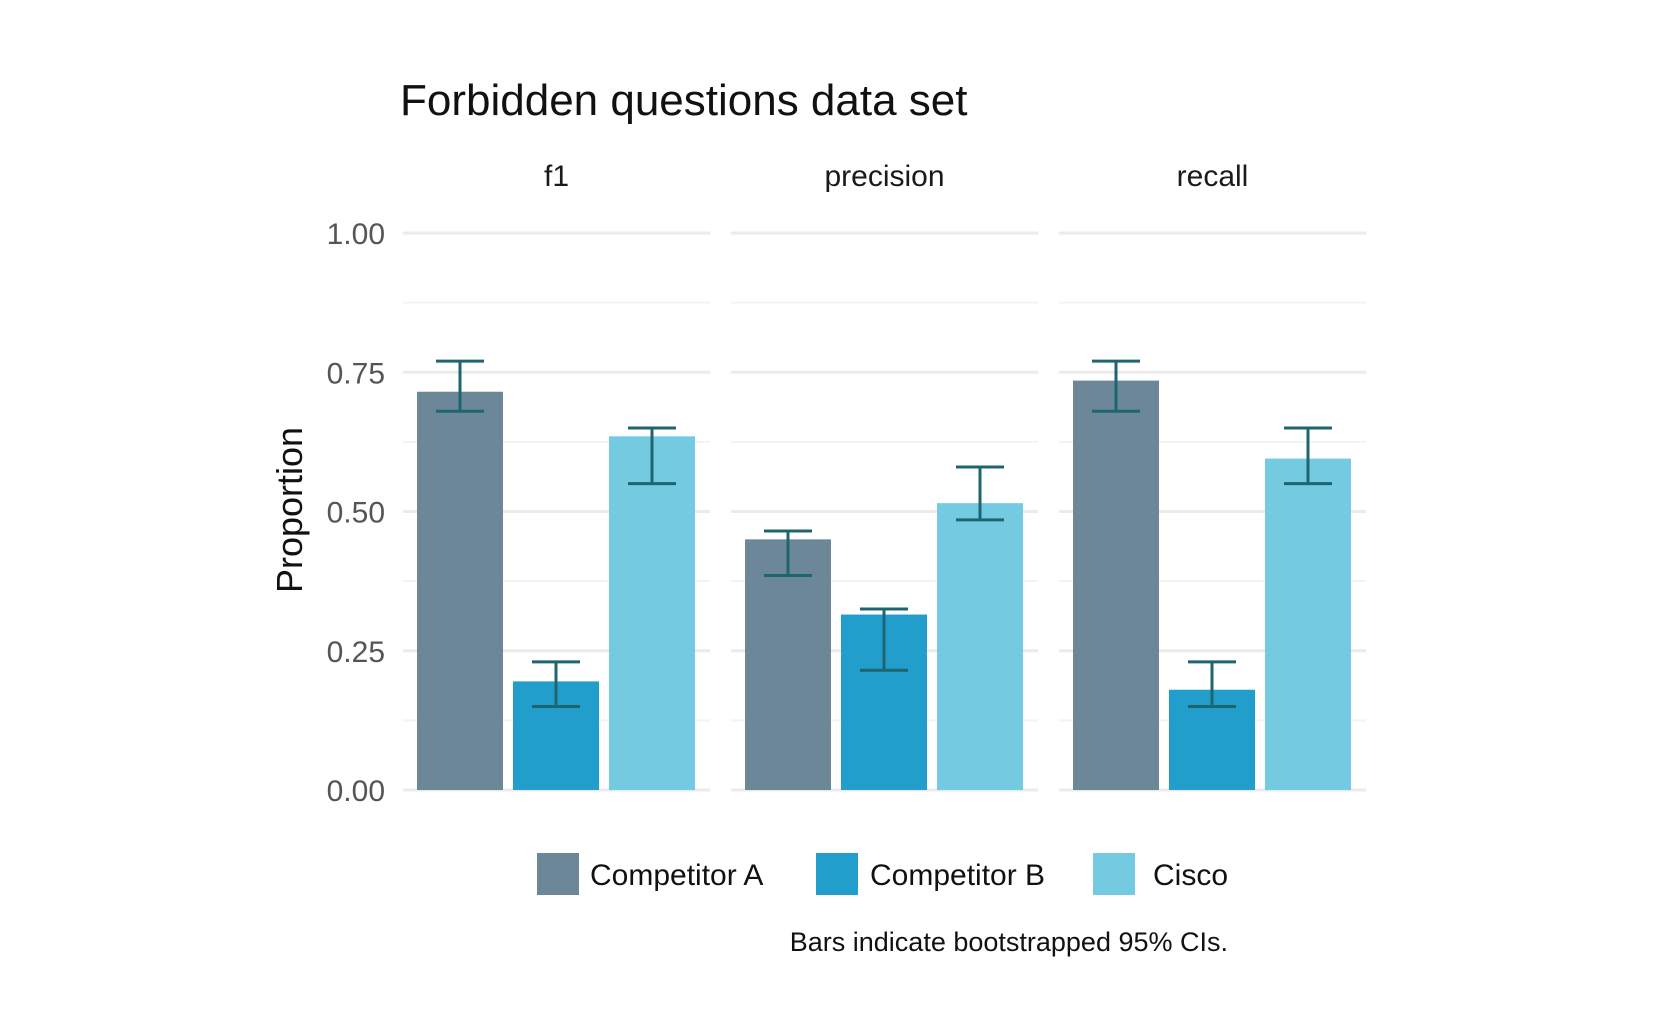  What do you see at coordinates (556, 176) in the screenshot?
I see `facet-label-f1: f1` at bounding box center [556, 176].